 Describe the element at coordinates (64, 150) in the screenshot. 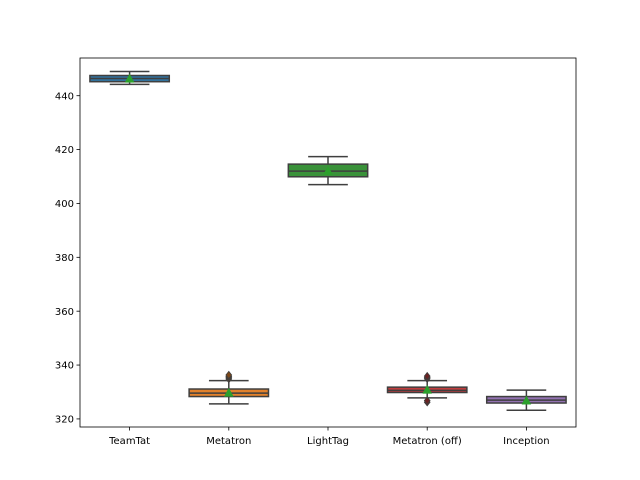

I see `y-tick-label: 420` at that location.